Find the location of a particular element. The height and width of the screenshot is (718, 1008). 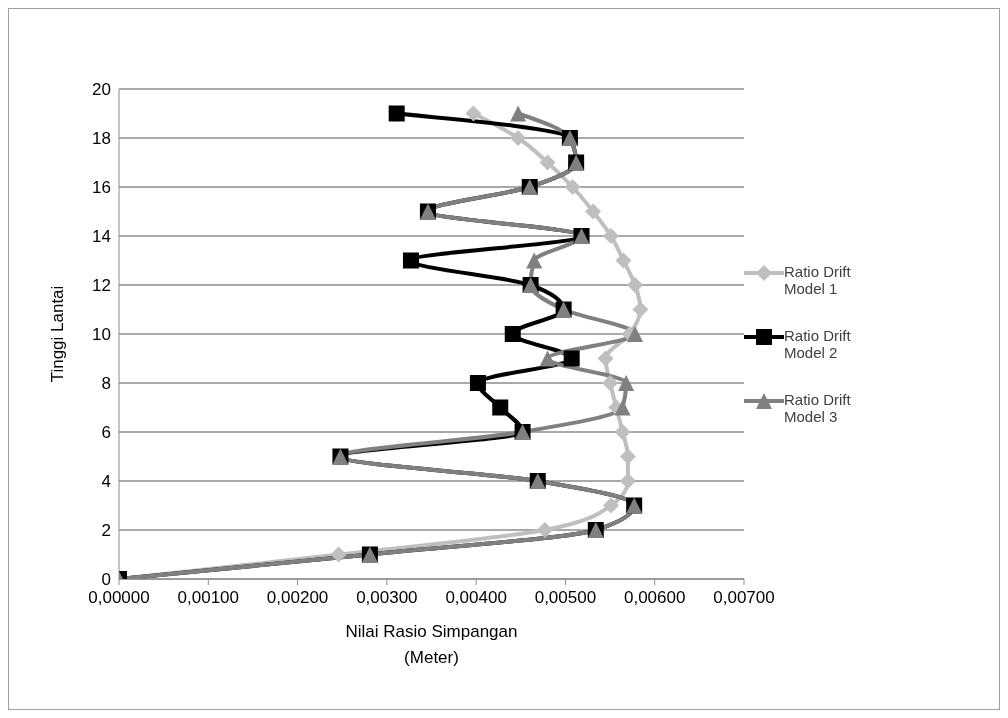

x-axis-title: Nilai Rasio Simpangan (Meter) is located at coordinates (431, 644).